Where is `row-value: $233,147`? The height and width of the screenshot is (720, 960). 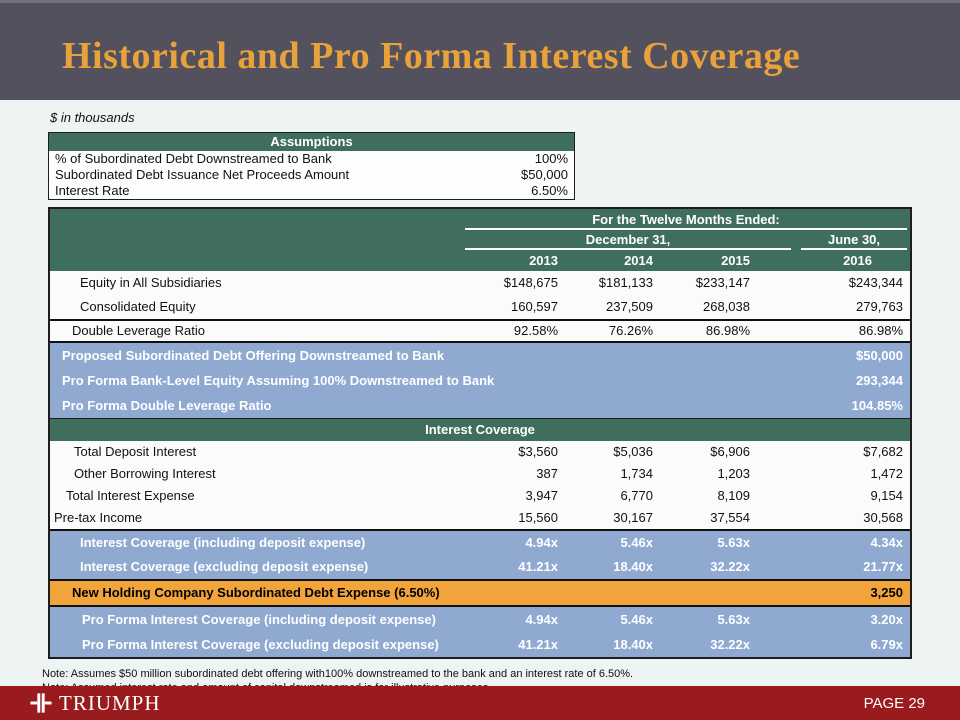 row-value: $233,147 is located at coordinates (722, 282).